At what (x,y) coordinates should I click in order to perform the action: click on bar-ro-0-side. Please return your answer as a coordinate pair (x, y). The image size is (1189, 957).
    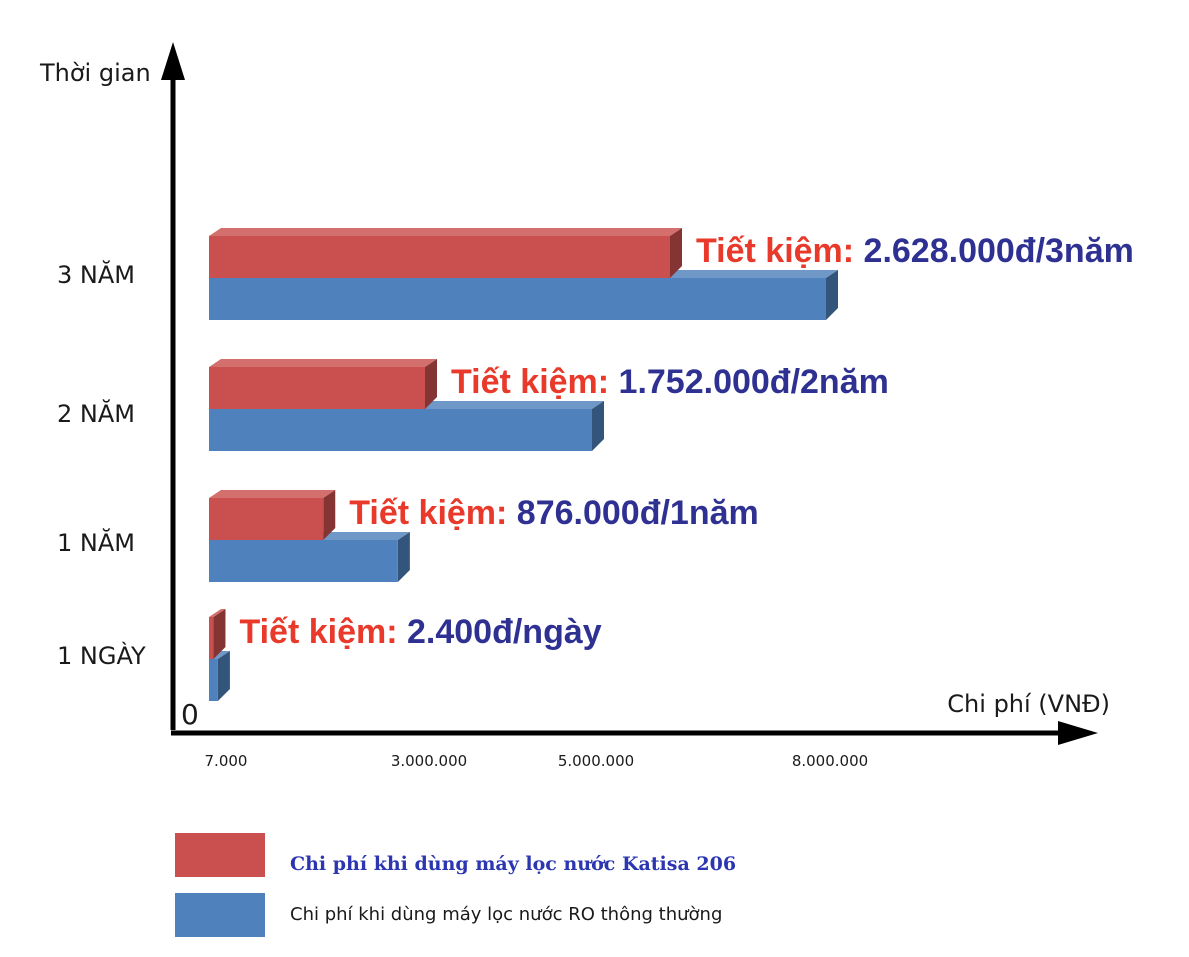
    Looking at the image, I should click on (223, 676).